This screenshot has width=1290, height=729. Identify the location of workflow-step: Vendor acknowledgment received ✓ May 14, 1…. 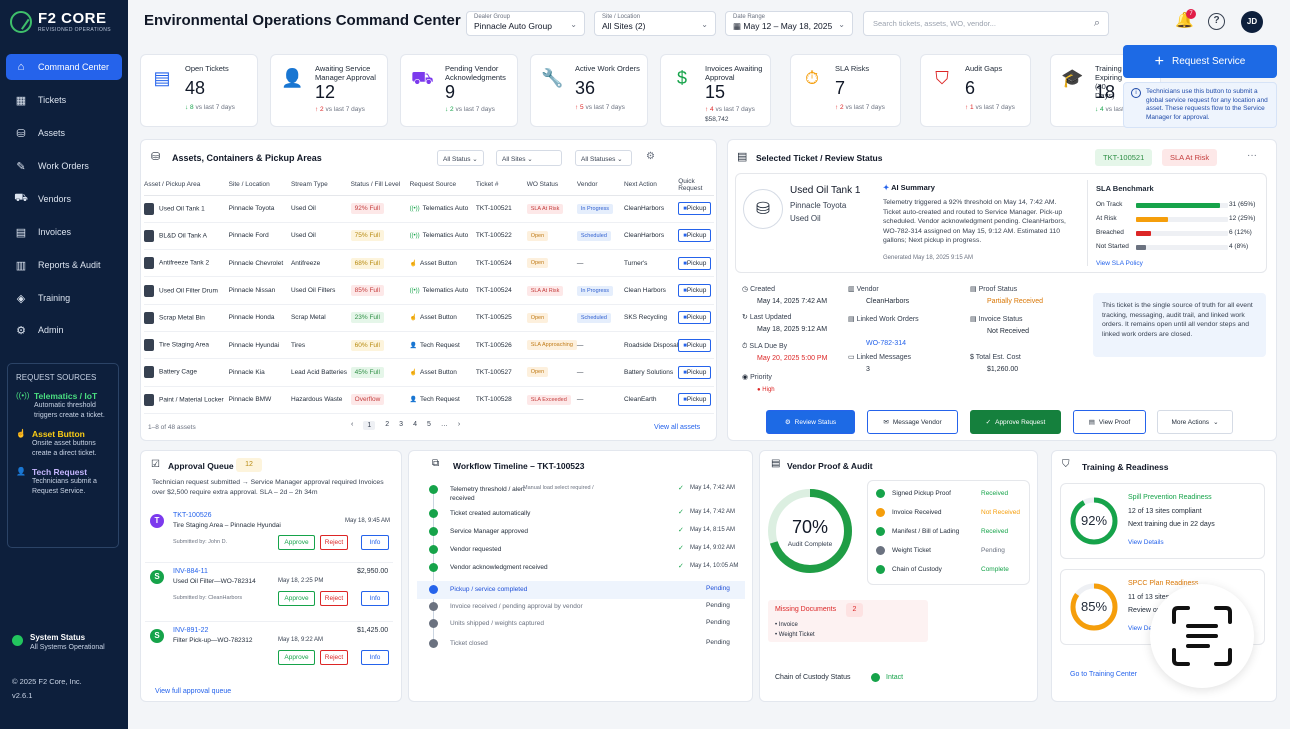
(581, 568).